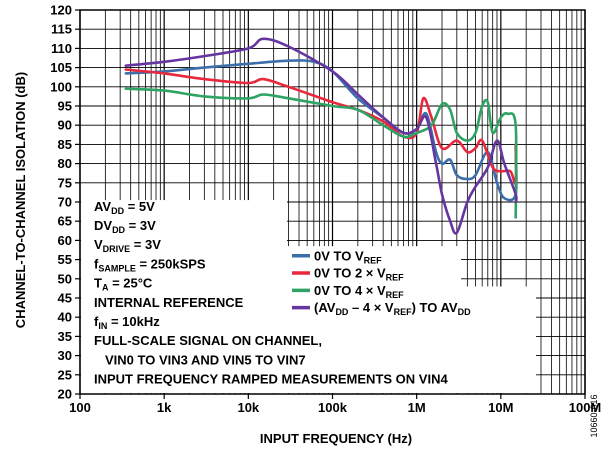 The image size is (608, 451). I want to click on x-tick-label: 10k, so click(248, 407).